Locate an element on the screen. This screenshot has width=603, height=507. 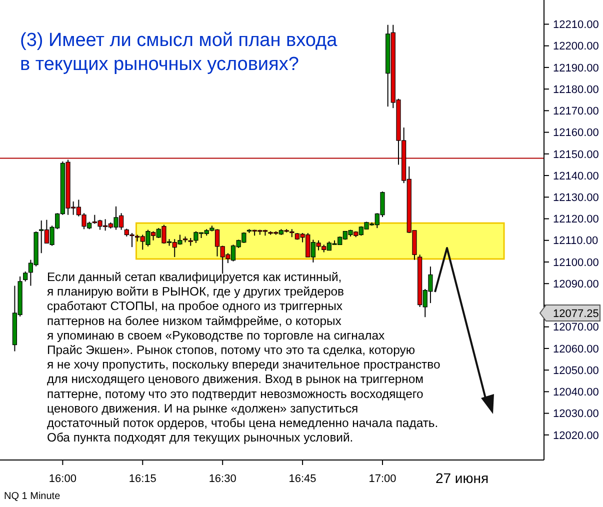
y-tick-label: 12120.00 is located at coordinates (576, 220).